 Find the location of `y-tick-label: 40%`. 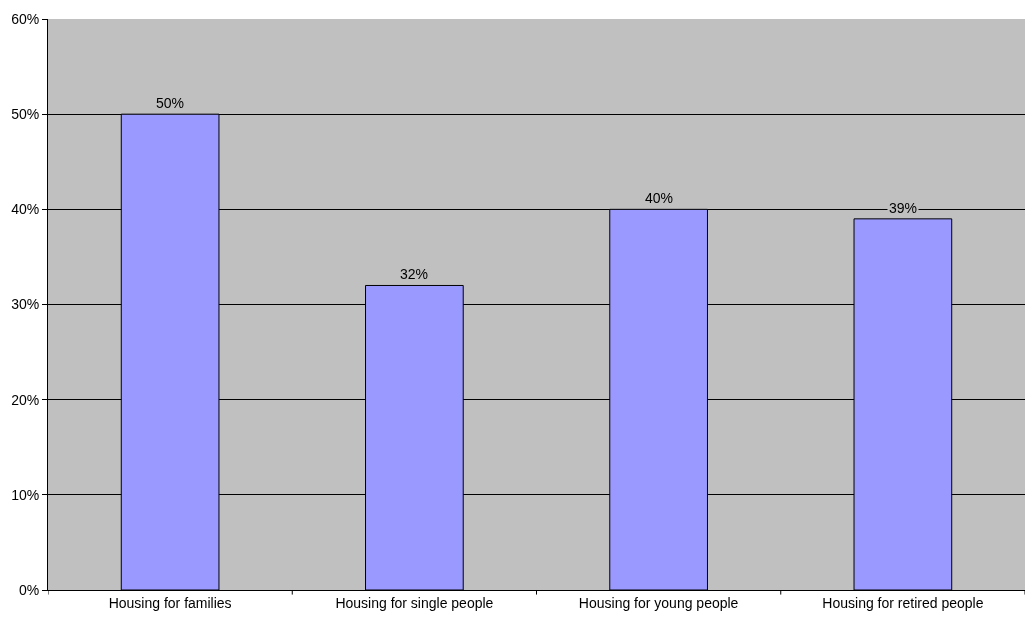

y-tick-label: 40% is located at coordinates (25, 209).